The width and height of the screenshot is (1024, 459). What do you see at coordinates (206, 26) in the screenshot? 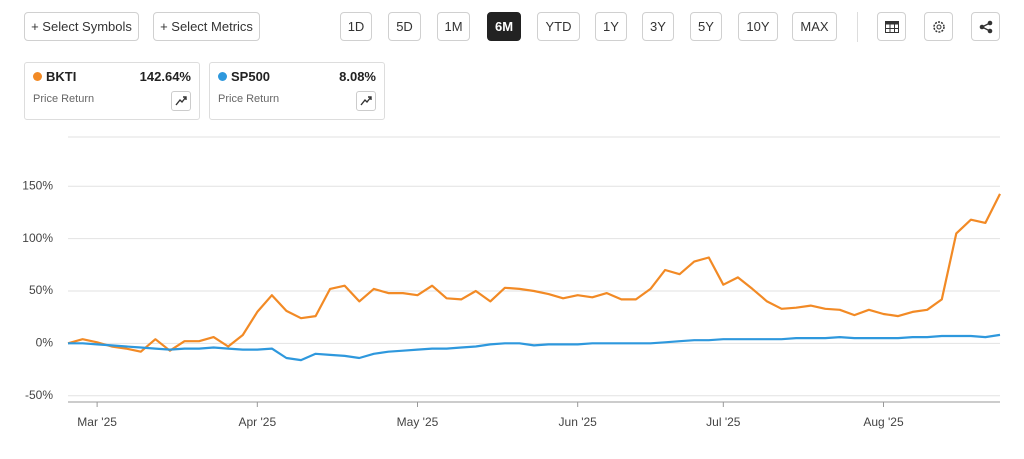
I see `select-metrics-button: + Select Metrics` at bounding box center [206, 26].